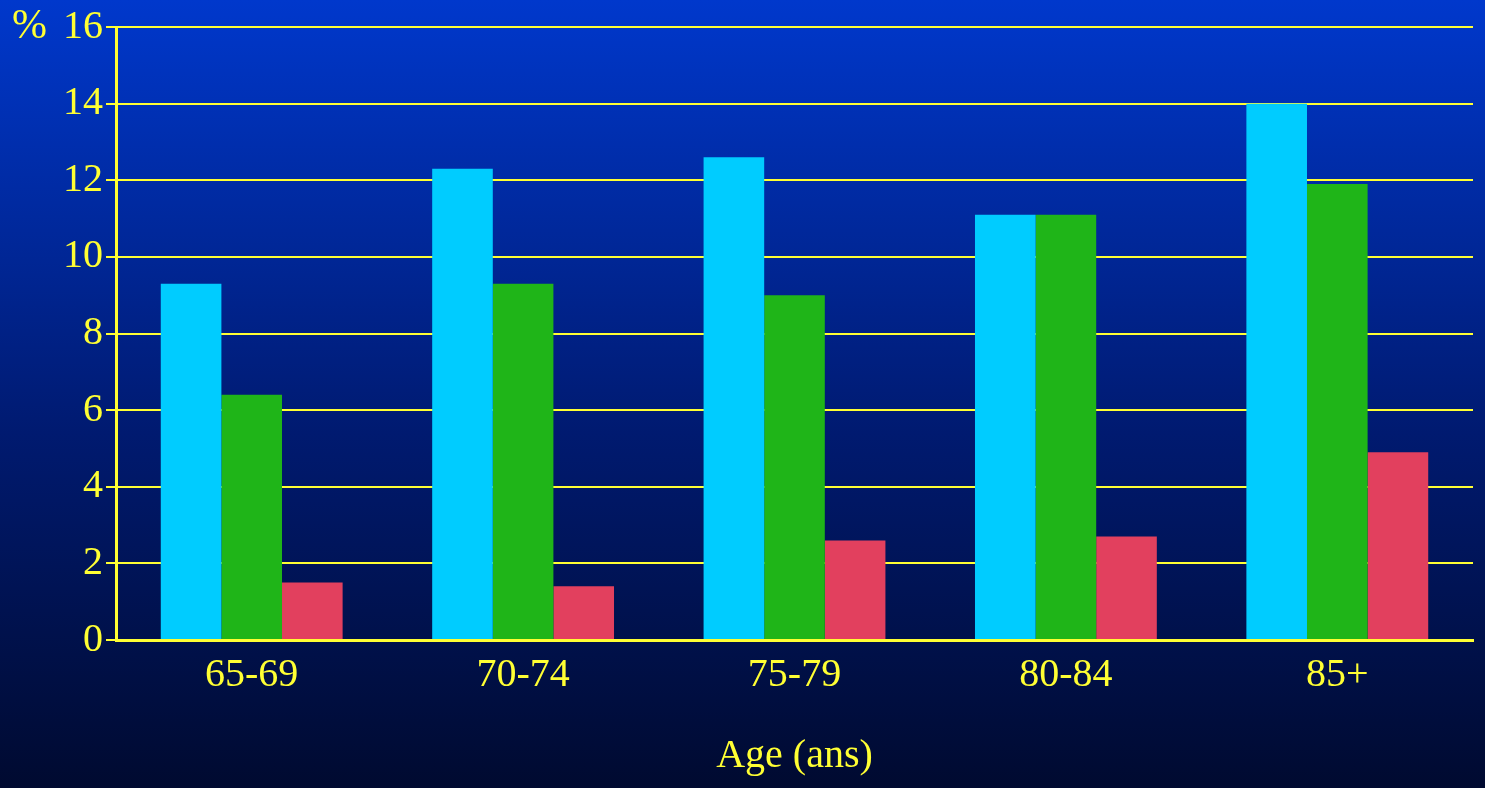 The image size is (1485, 788). Describe the element at coordinates (93, 407) in the screenshot. I see `y-tick-label: 6` at that location.